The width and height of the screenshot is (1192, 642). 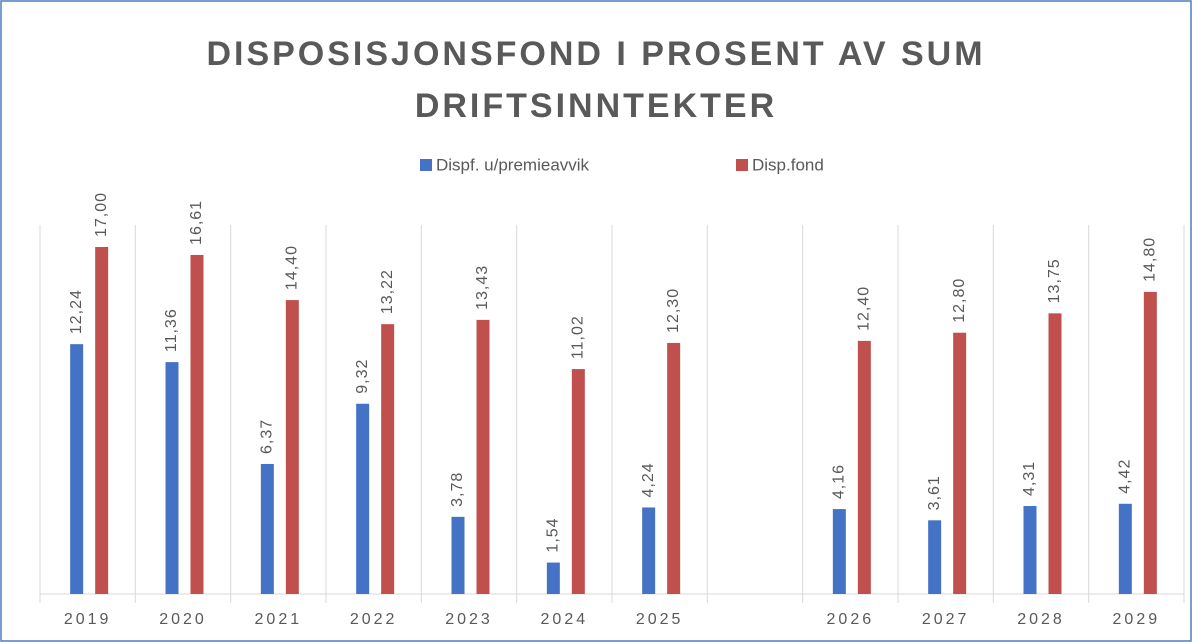 What do you see at coordinates (482, 287) in the screenshot?
I see `data-label: 13,43` at bounding box center [482, 287].